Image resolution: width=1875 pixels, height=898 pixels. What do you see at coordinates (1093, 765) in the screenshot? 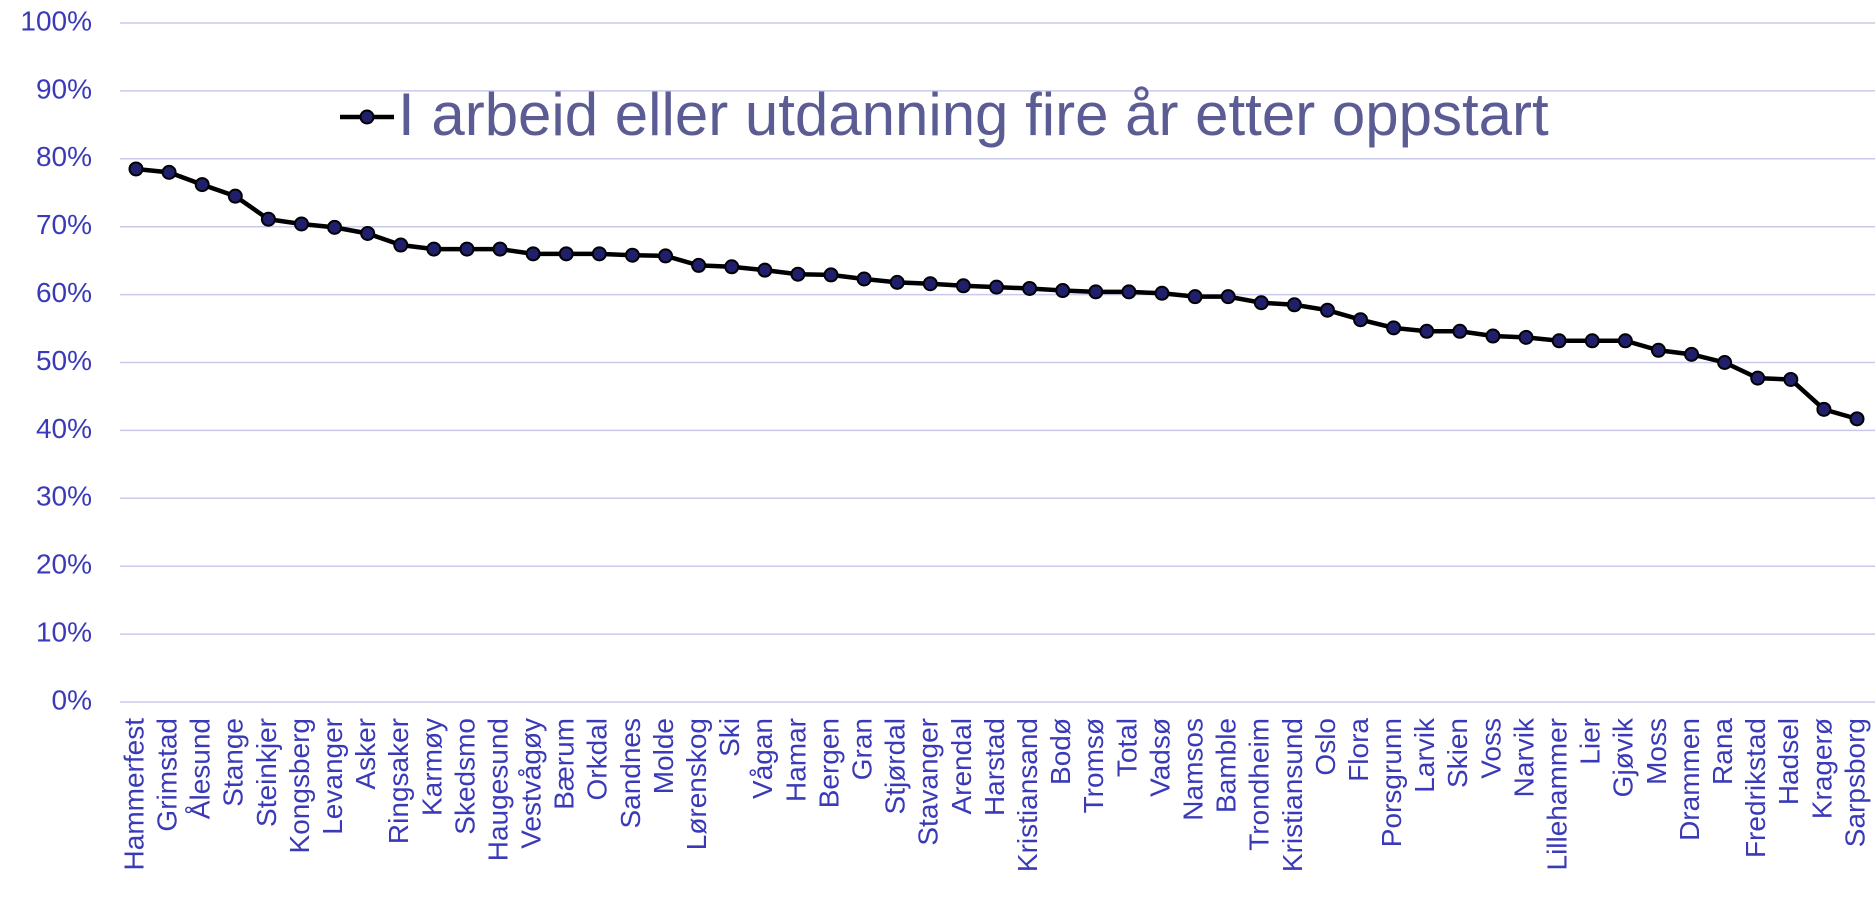
I see `x-tick-label: Tromsø` at bounding box center [1093, 765].